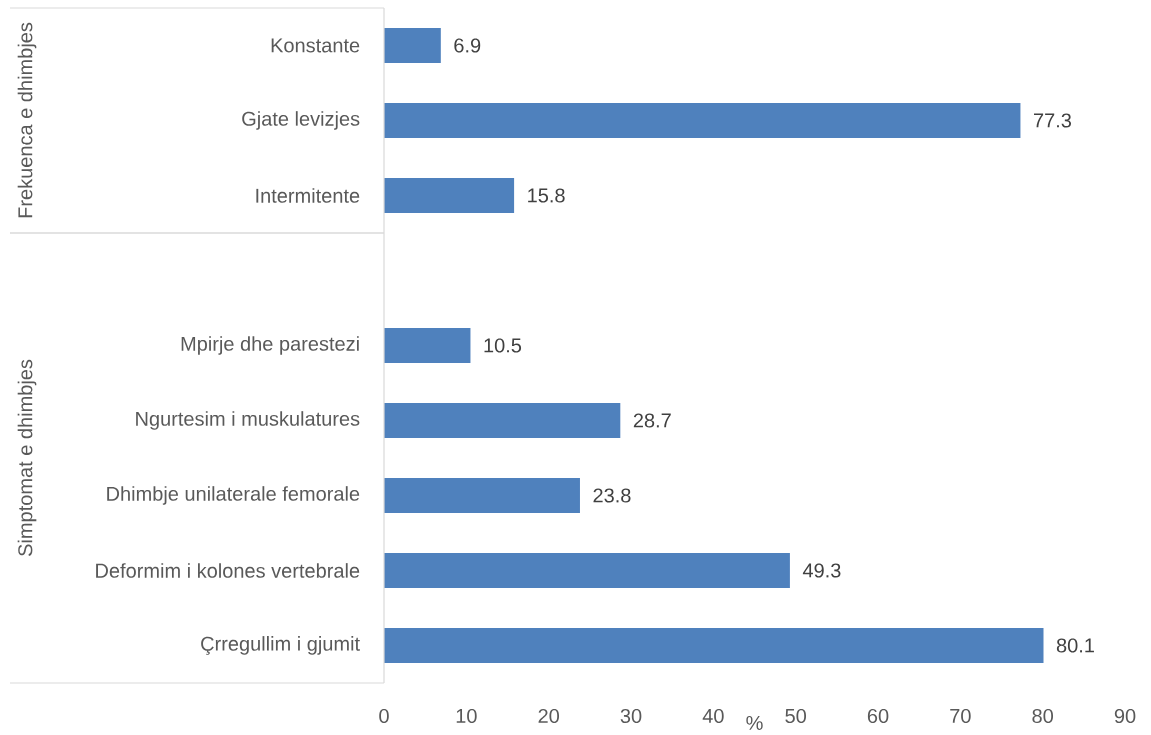  What do you see at coordinates (1053, 120) in the screenshot?
I see `data-label: 77.3` at bounding box center [1053, 120].